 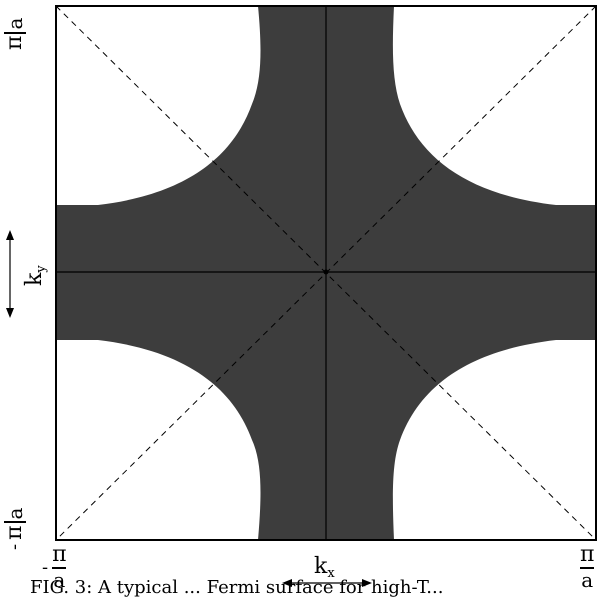 What do you see at coordinates (36, 275) in the screenshot?
I see `ky-label: ky` at bounding box center [36, 275].